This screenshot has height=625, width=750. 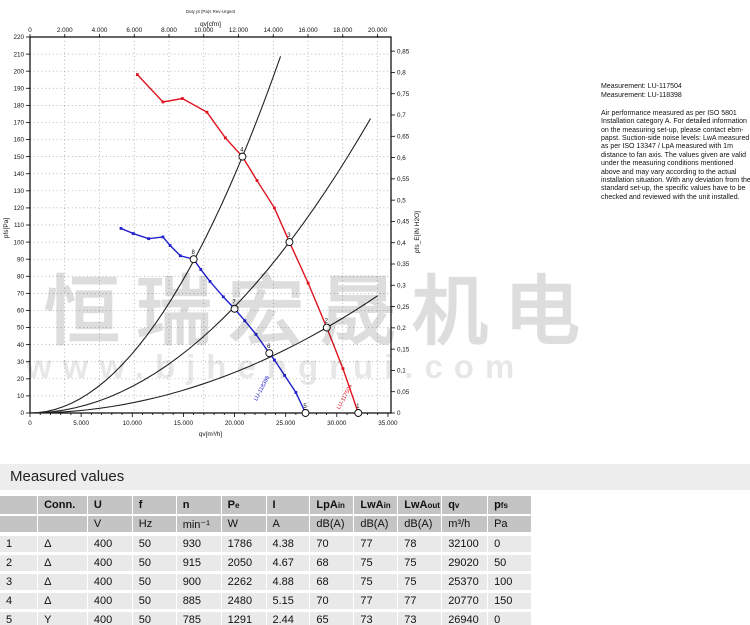 I want to click on column-unit: A, so click(x=288, y=524).